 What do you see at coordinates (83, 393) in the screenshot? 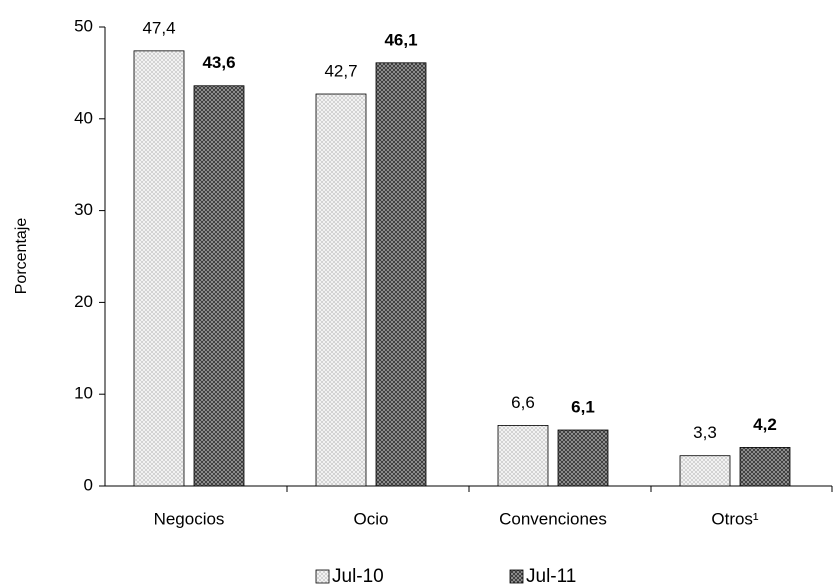
I see `y-tick-label: 10` at bounding box center [83, 393].